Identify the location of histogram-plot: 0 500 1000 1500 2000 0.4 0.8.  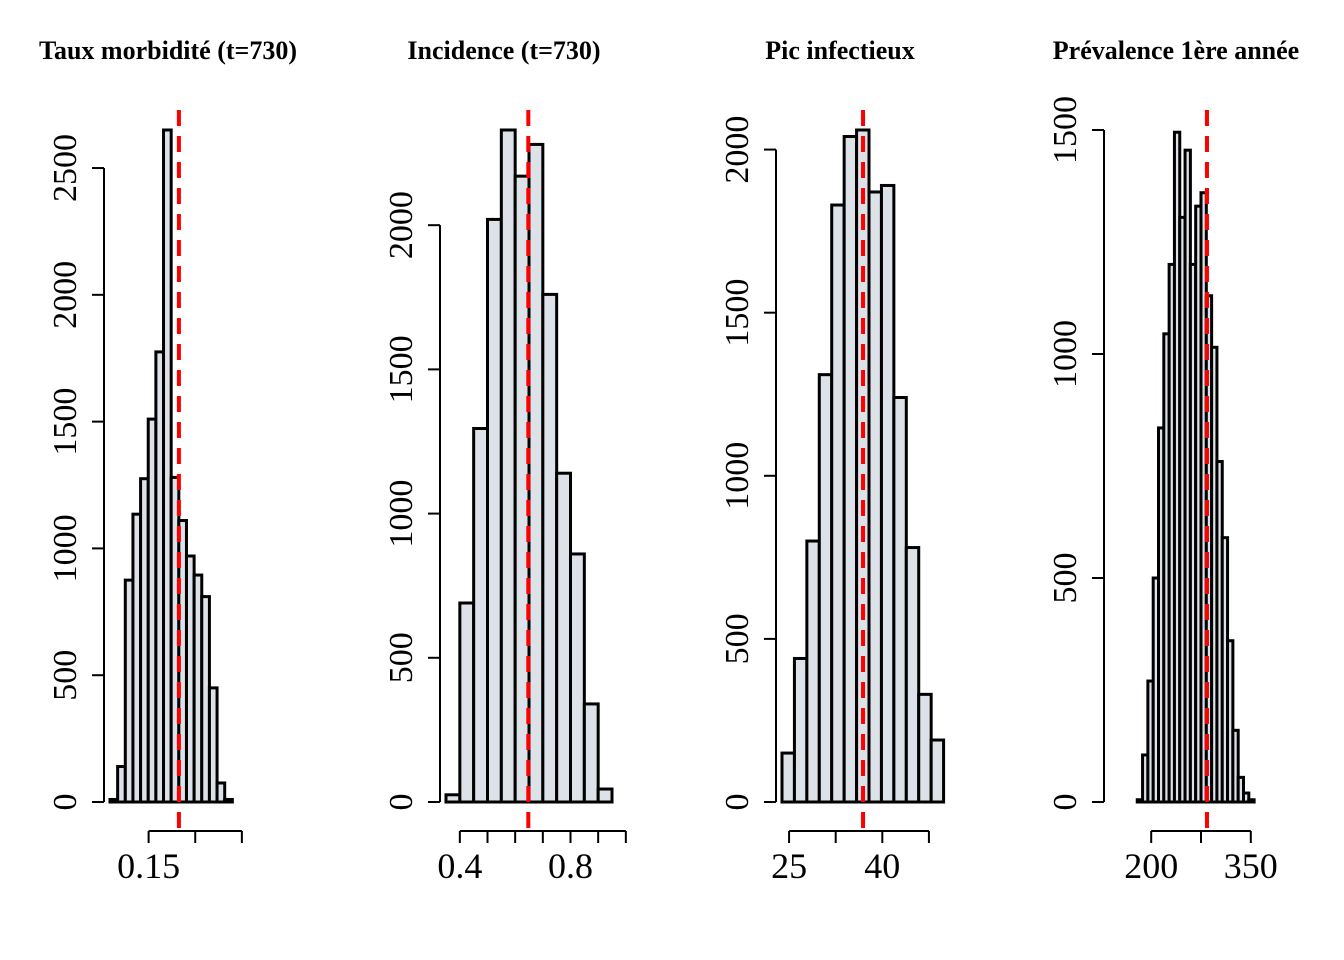
(505, 498).